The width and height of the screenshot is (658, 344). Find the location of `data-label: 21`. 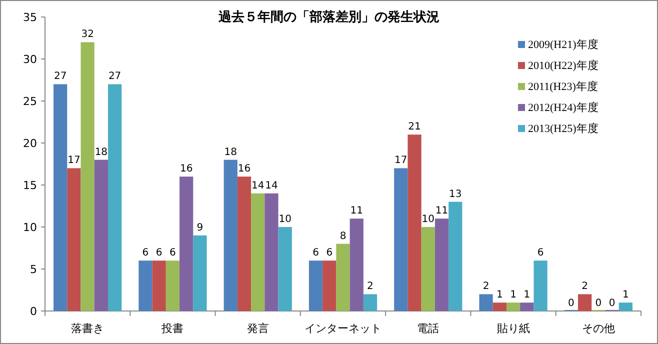

data-label: 21 is located at coordinates (414, 127).